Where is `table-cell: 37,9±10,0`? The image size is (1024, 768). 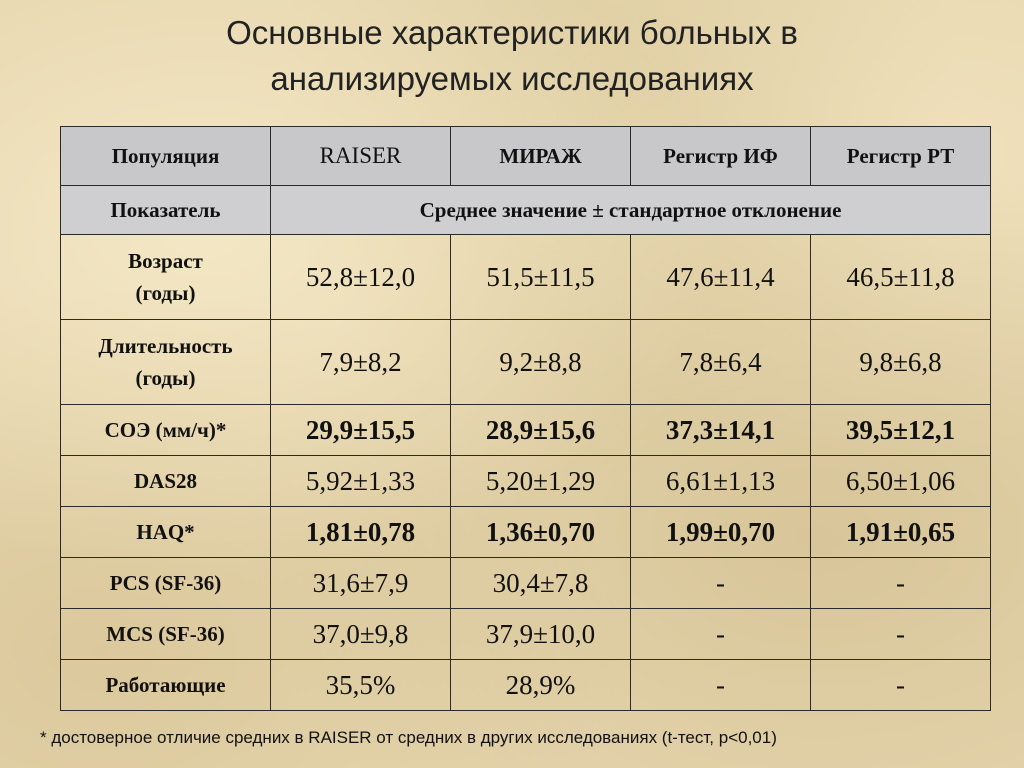
table-cell: 37,9±10,0 is located at coordinates (541, 634).